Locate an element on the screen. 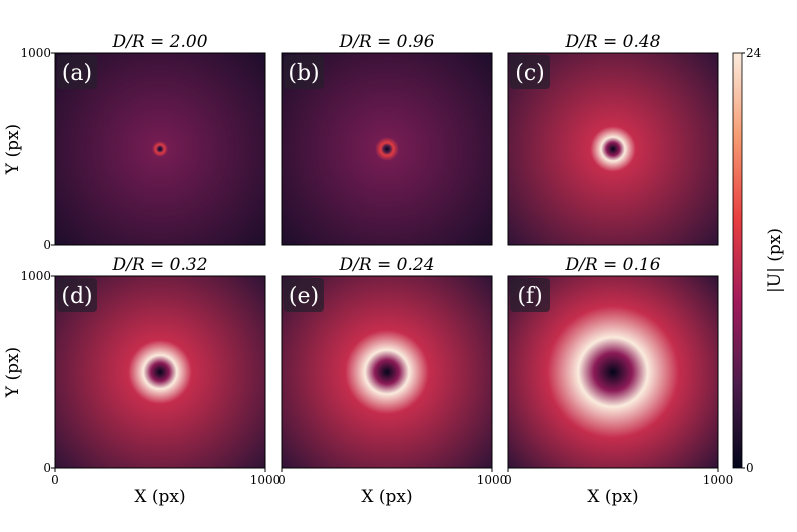 The height and width of the screenshot is (532, 797). panel-title: D/R = 0.32 is located at coordinates (159, 265).